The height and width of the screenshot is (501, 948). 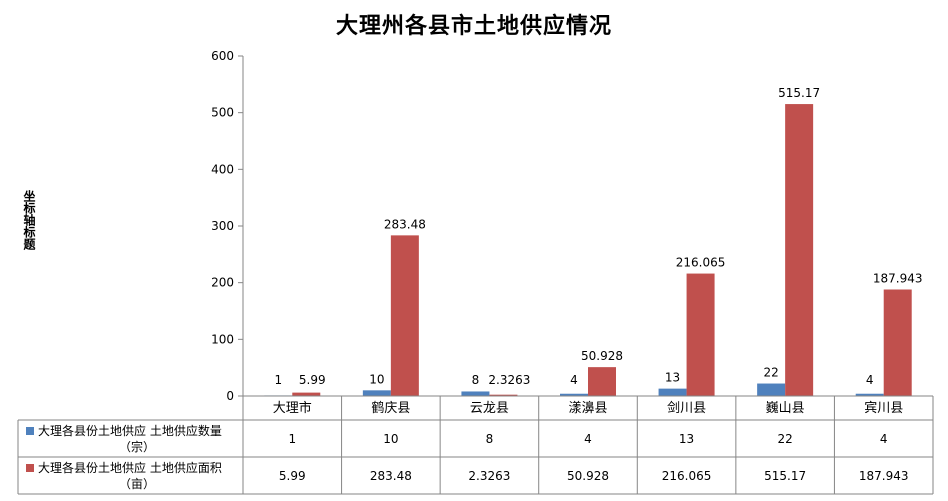 What do you see at coordinates (672, 378) in the screenshot?
I see `data-label: 13` at bounding box center [672, 378].